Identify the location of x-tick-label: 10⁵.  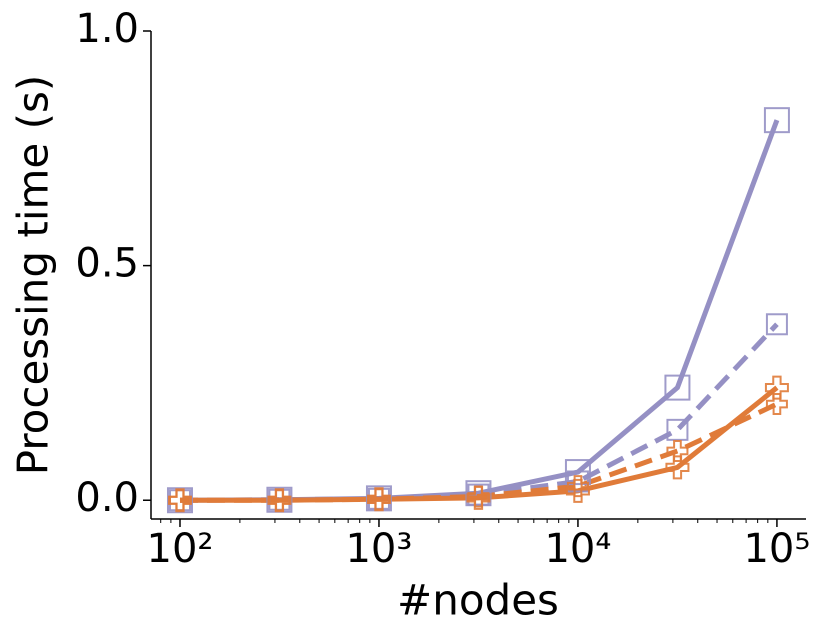
(776, 549).